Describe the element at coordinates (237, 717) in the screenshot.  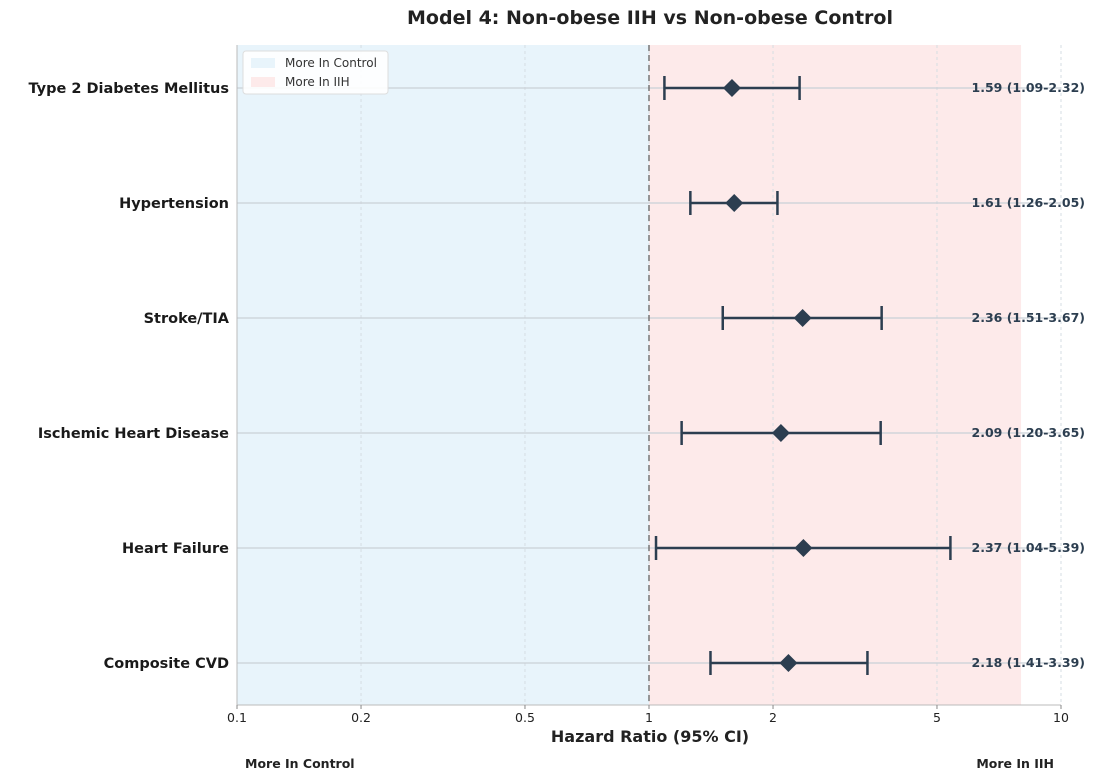
I see `x-tick-label: 0.1` at that location.